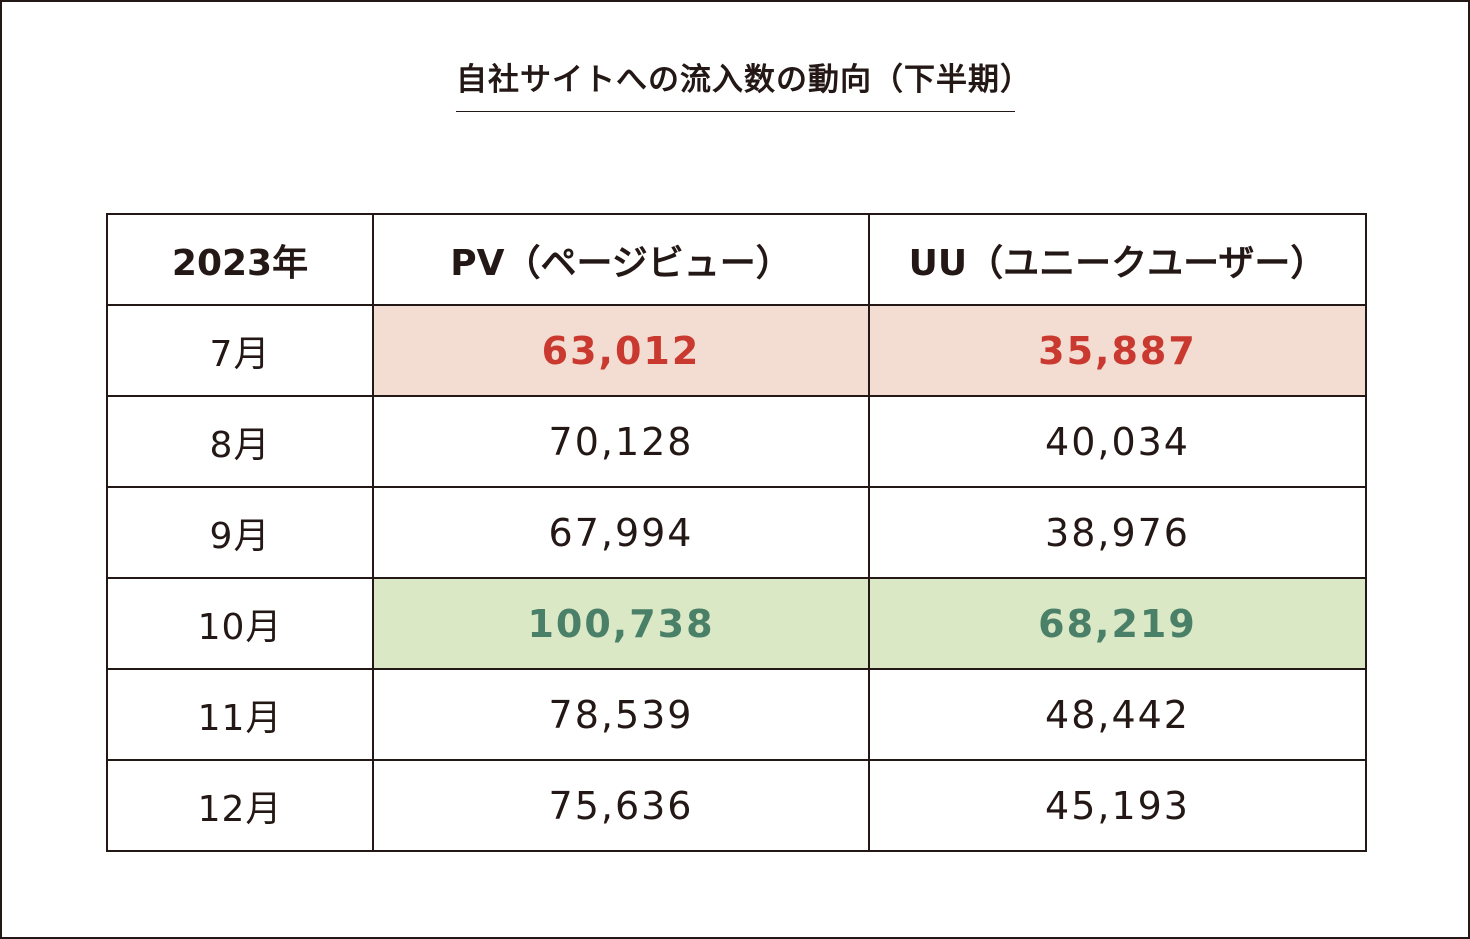 This screenshot has width=1470, height=939. What do you see at coordinates (240, 259) in the screenshot?
I see `header-year: 2023年` at bounding box center [240, 259].